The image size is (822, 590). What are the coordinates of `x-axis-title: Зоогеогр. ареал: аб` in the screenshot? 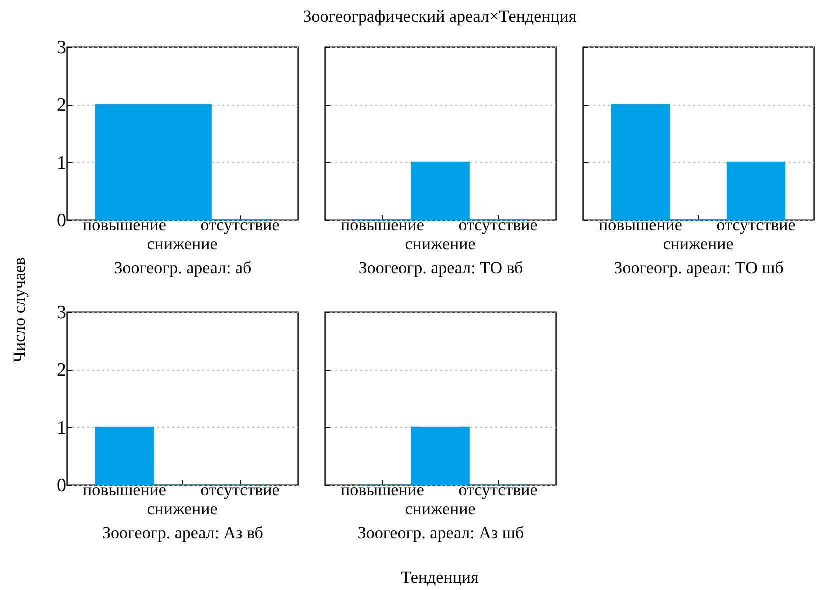 It's located at (183, 268).